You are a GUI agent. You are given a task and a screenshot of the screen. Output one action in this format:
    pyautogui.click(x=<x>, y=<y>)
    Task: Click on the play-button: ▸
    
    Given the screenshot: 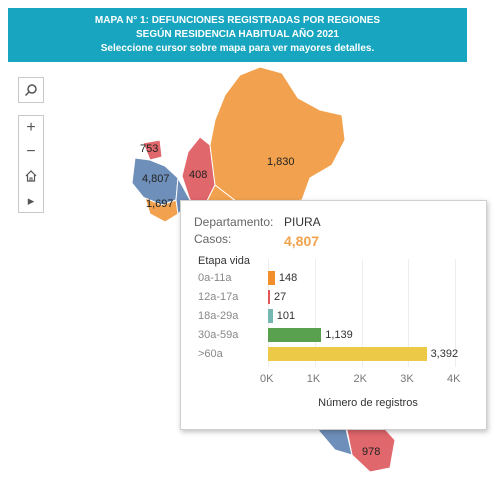 What is the action you would take?
    pyautogui.click(x=31, y=200)
    